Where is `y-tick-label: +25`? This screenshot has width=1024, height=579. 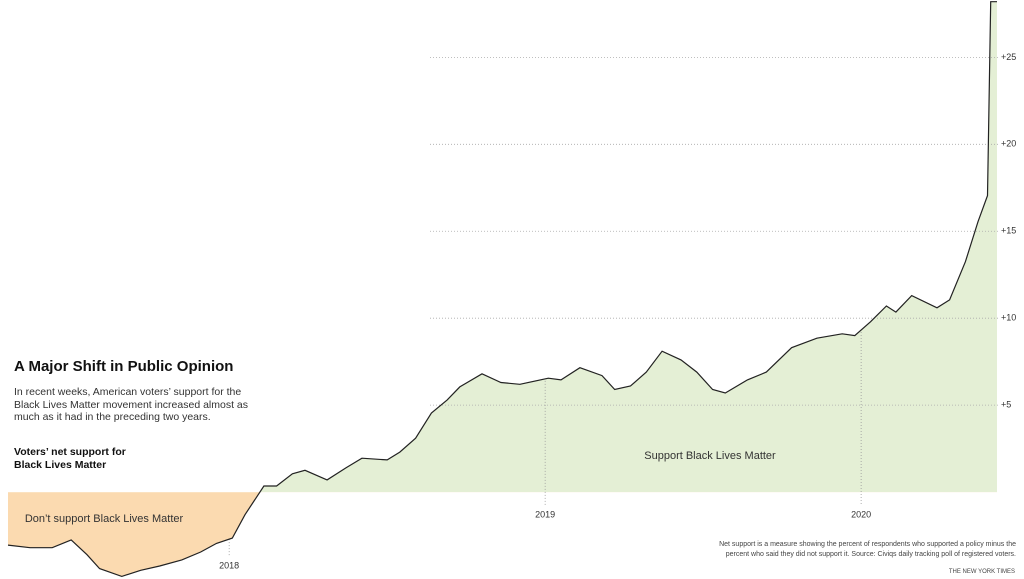
y-tick-label: +25 is located at coordinates (1008, 57).